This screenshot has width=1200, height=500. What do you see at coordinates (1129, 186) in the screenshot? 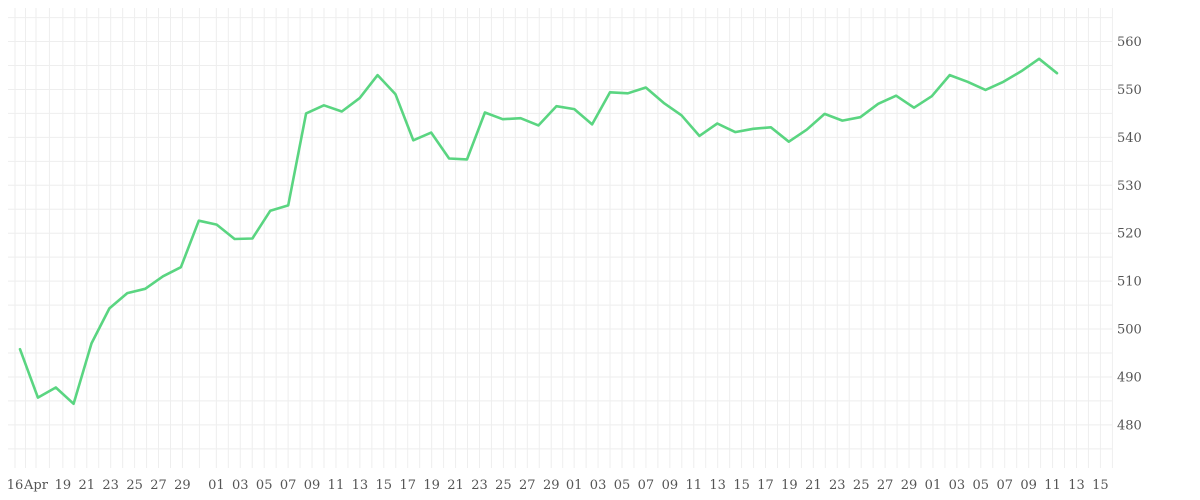
I see `y-tick-label: 530` at bounding box center [1129, 186].